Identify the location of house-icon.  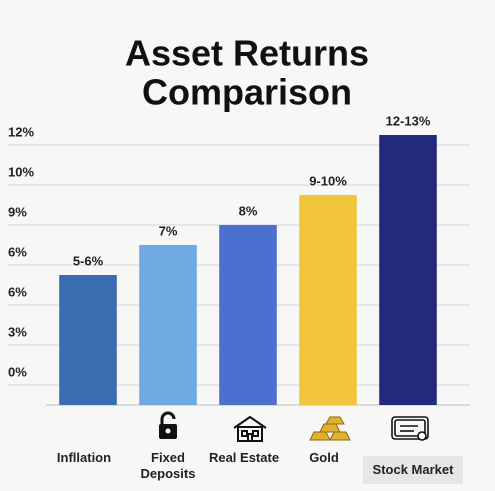
(250, 428).